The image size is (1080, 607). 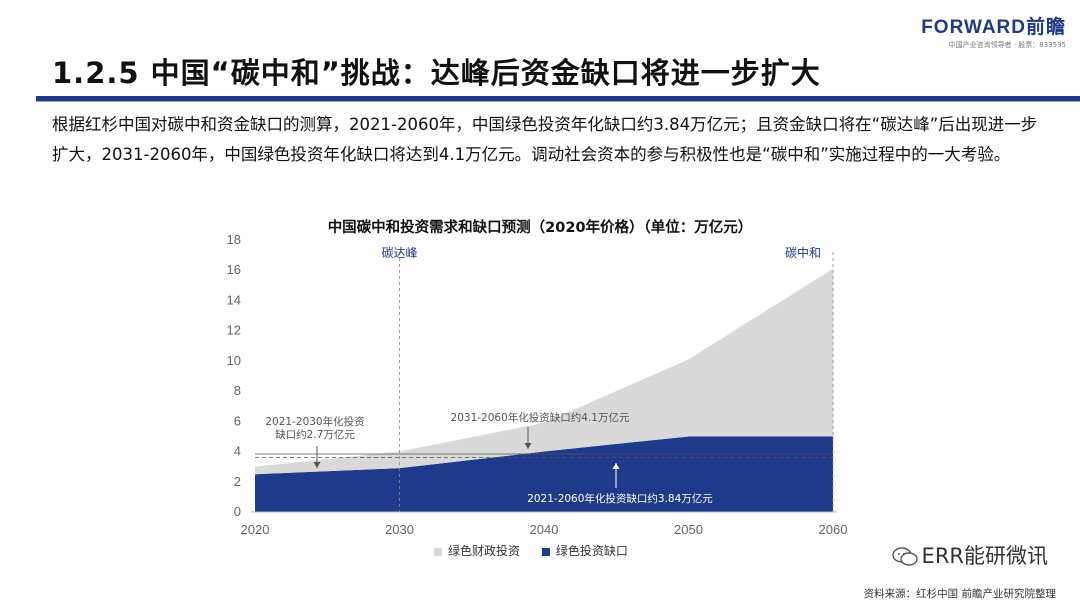 What do you see at coordinates (558, 98) in the screenshot?
I see `title-divider` at bounding box center [558, 98].